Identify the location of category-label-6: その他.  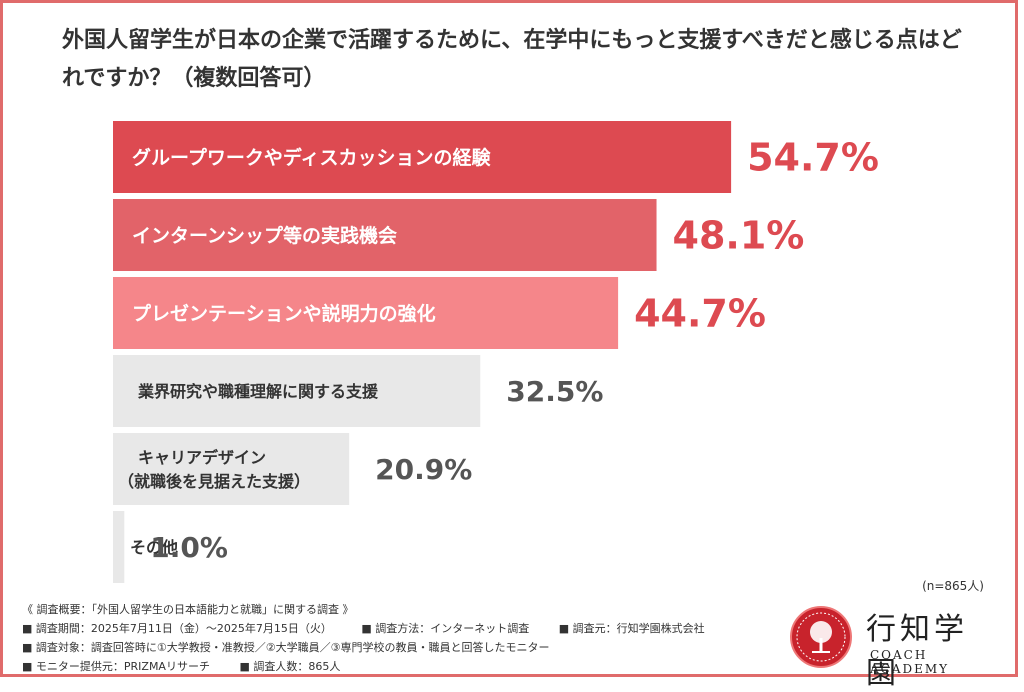
(154, 547).